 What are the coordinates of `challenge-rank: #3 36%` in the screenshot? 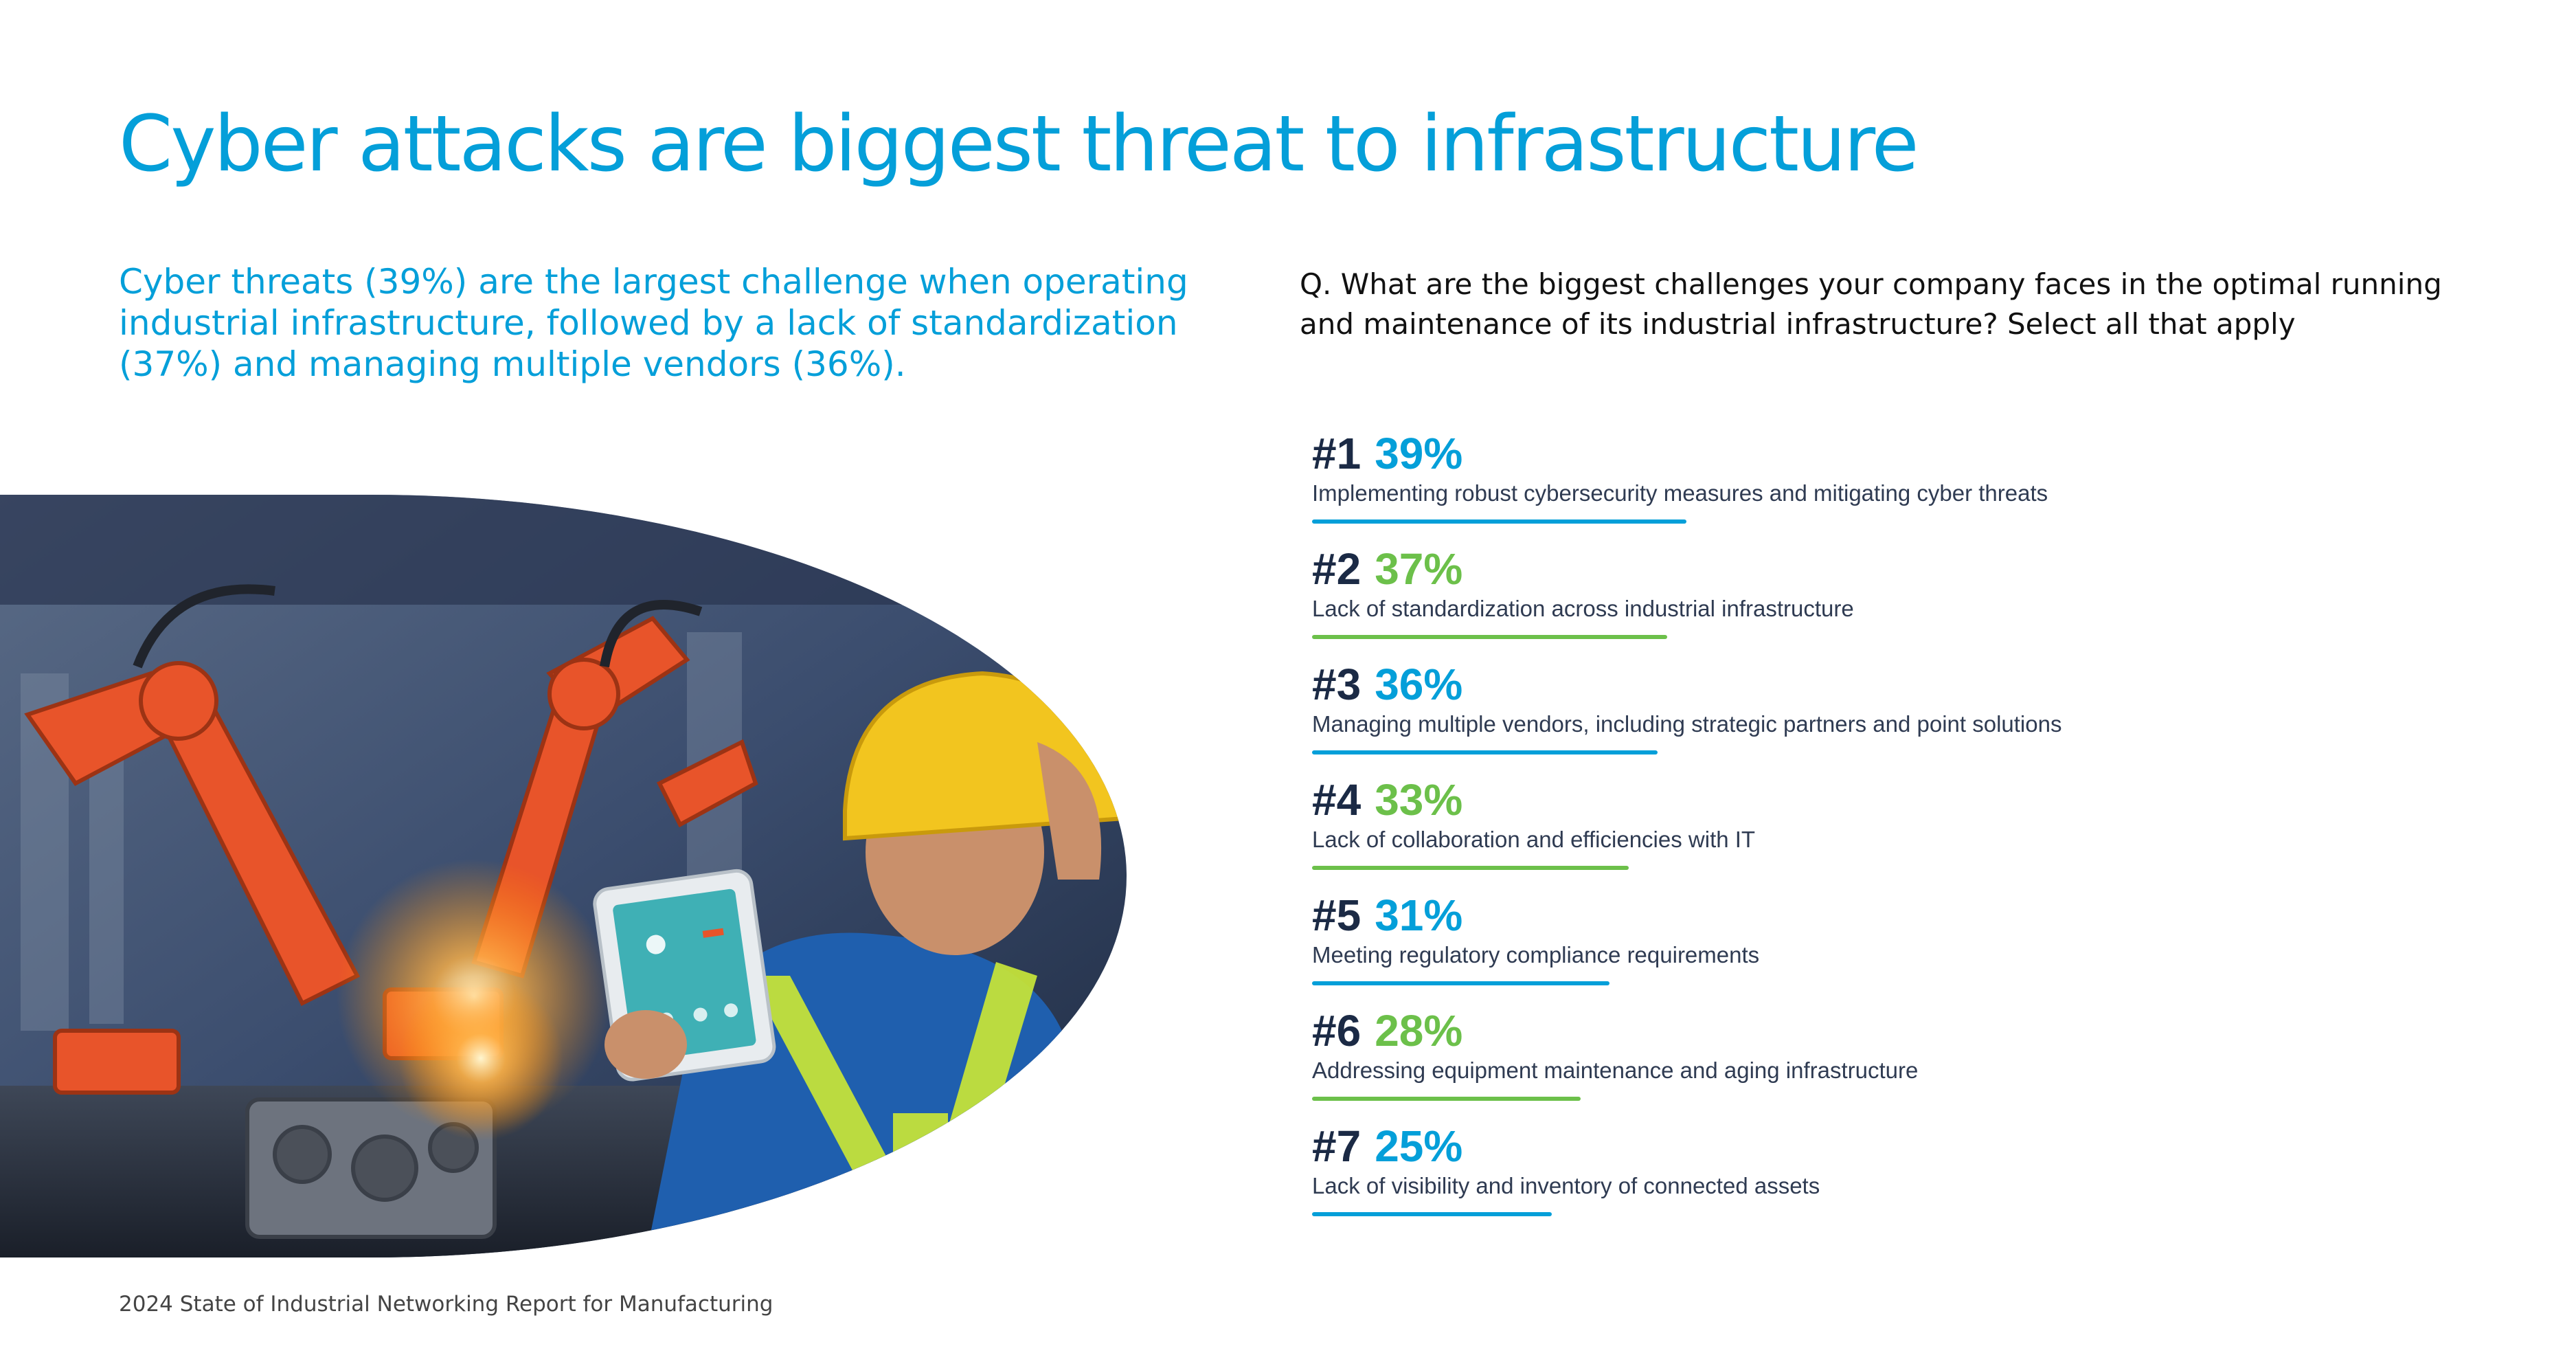 It's located at (1387, 684).